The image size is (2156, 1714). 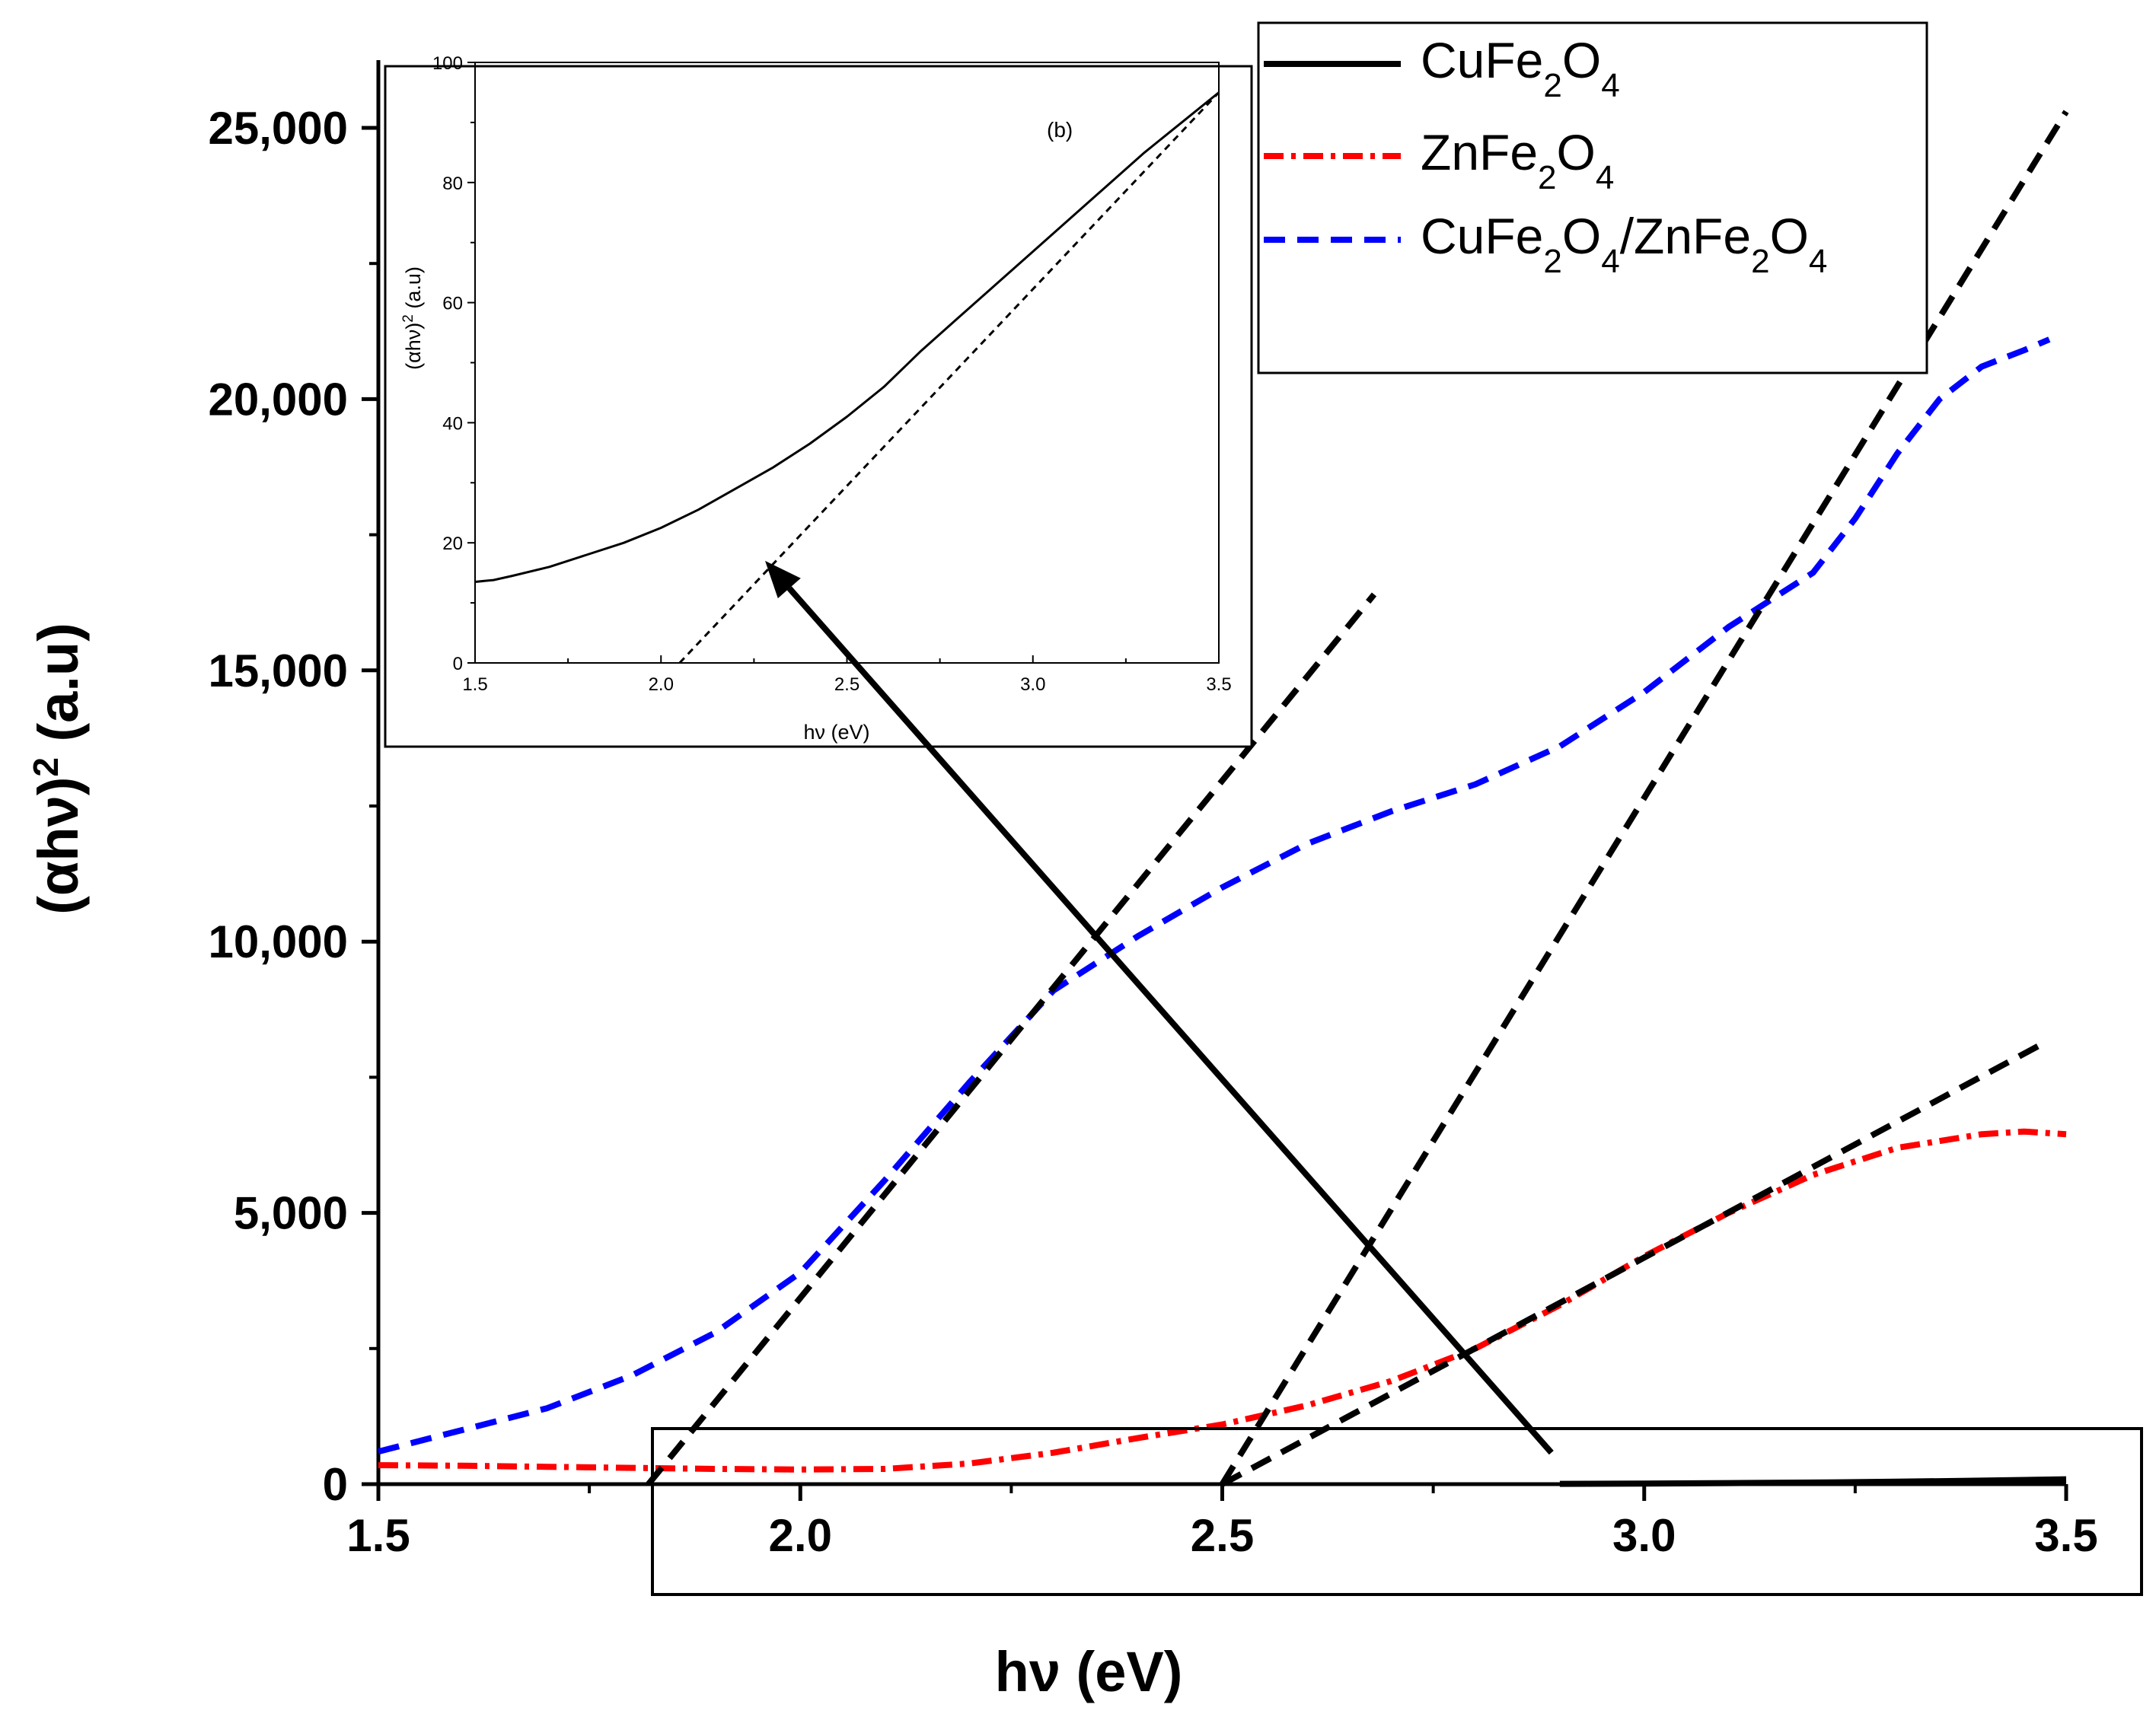 I want to click on inset-y-tick-label: 20, so click(x=452, y=544).